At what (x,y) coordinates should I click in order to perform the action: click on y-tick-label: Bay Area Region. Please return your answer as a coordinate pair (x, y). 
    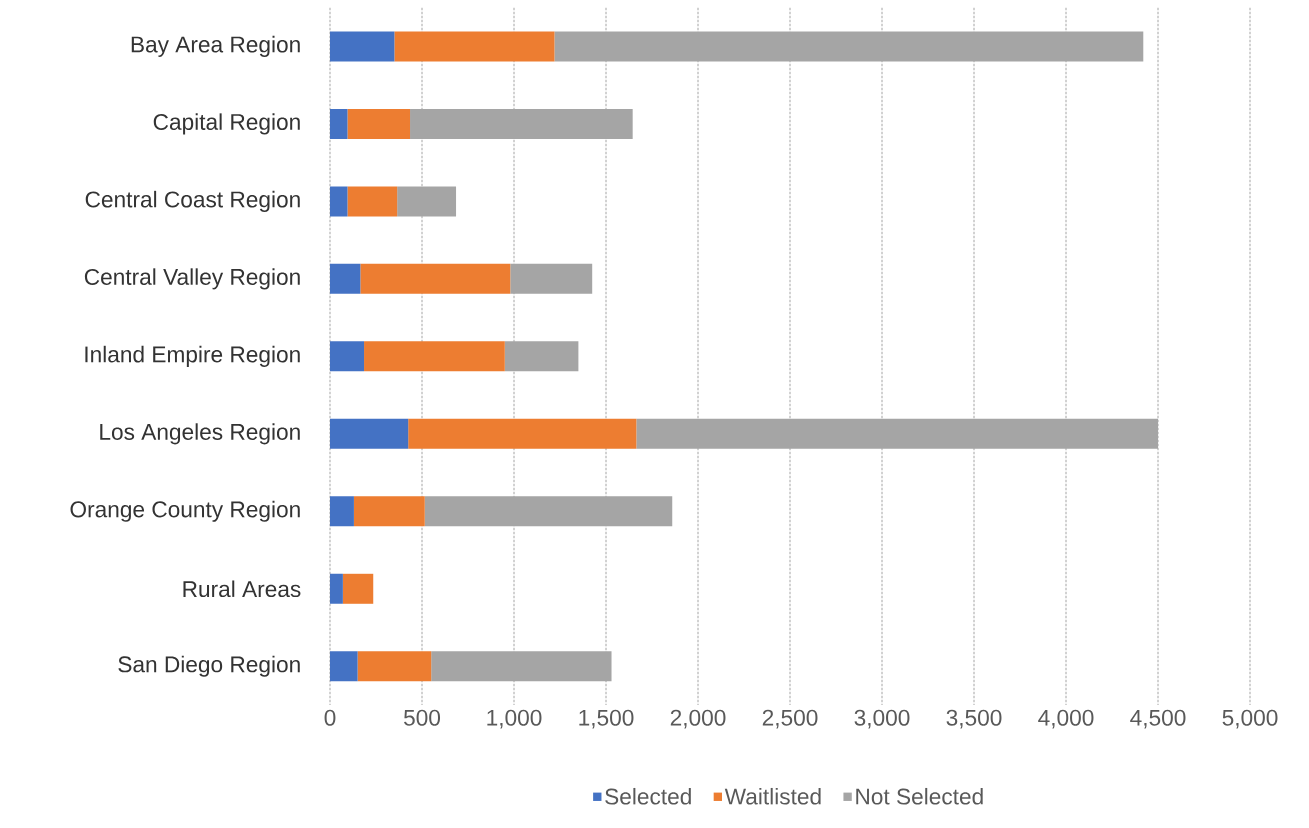
    Looking at the image, I should click on (215, 46).